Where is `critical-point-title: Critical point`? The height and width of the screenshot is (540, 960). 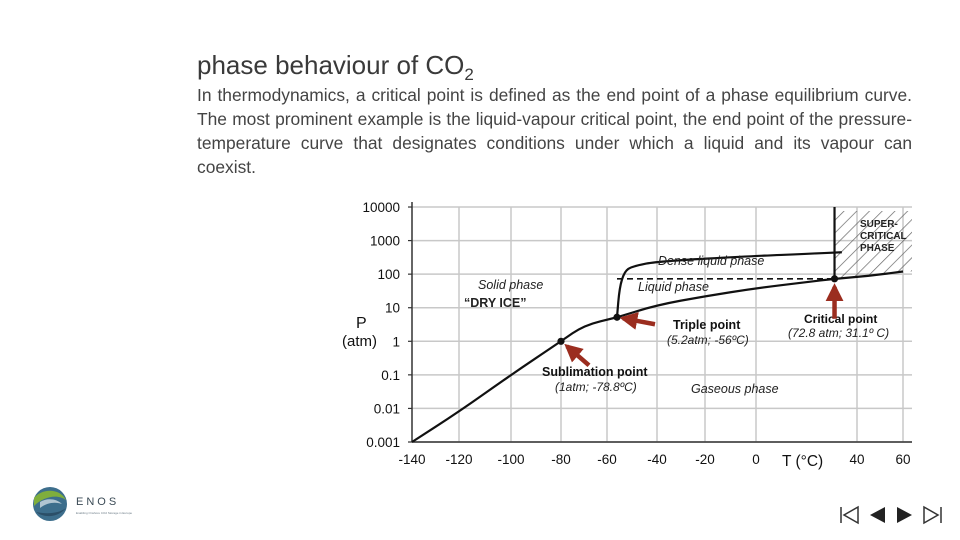
critical-point-title: Critical point is located at coordinates (840, 319).